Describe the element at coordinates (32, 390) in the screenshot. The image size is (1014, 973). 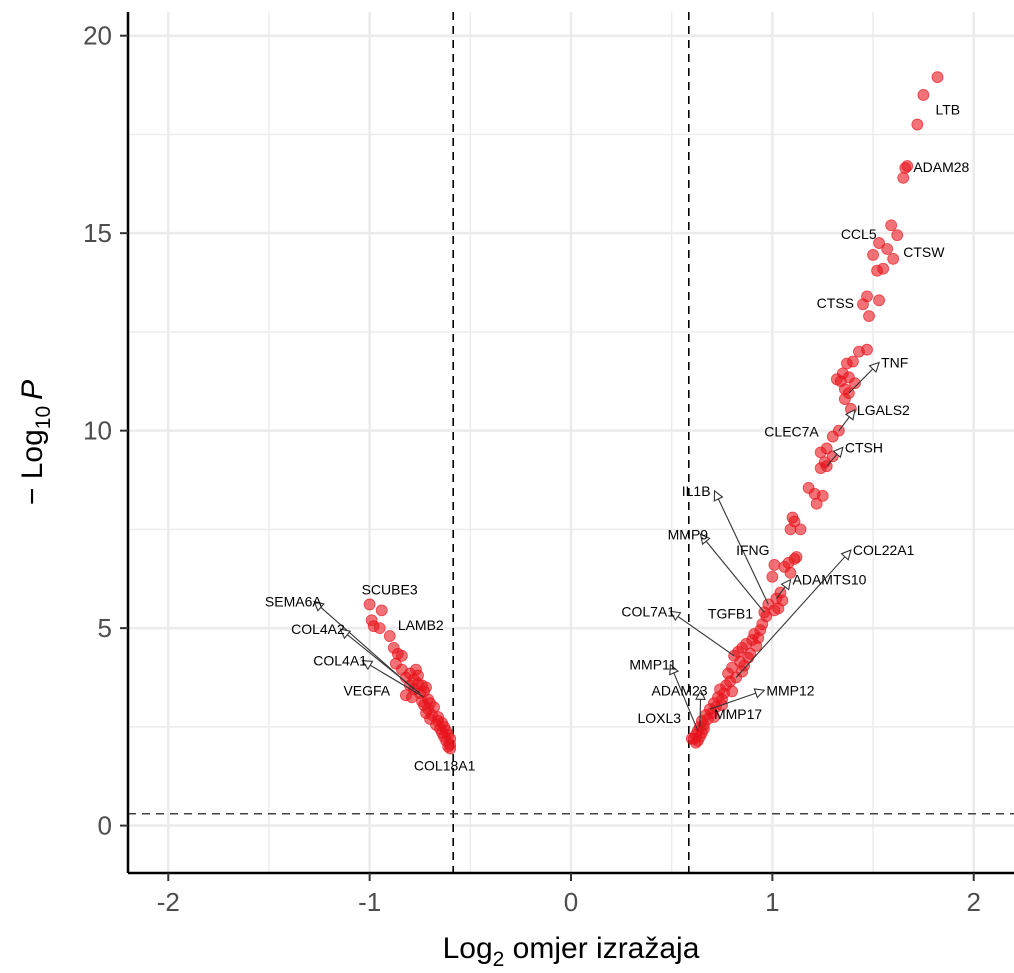
I see `y-axis-title-italic: P` at that location.